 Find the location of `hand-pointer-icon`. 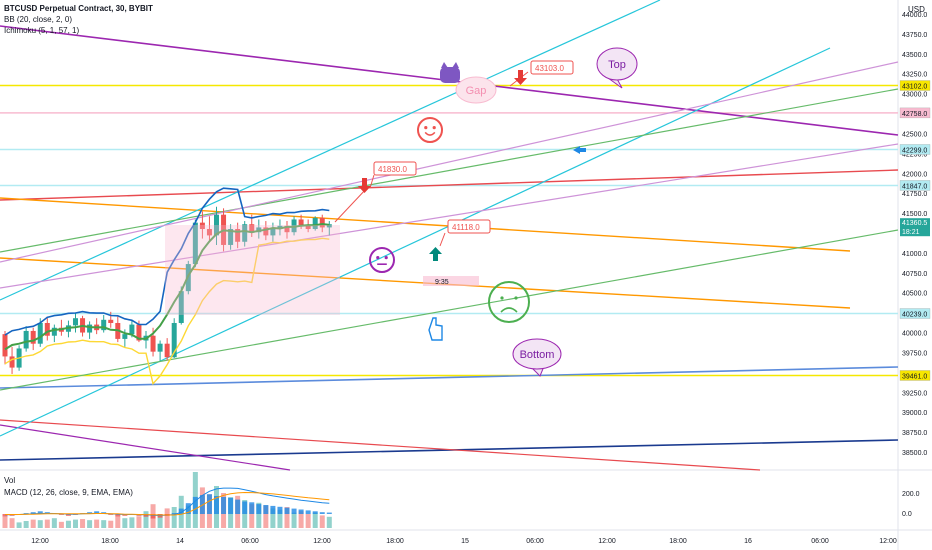

hand-pointer-icon is located at coordinates (435, 329).